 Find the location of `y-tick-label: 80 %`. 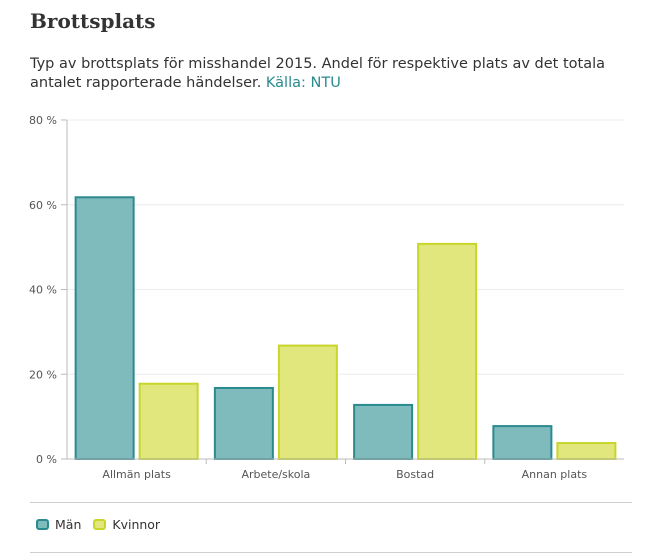

y-tick-label: 80 % is located at coordinates (43, 120).